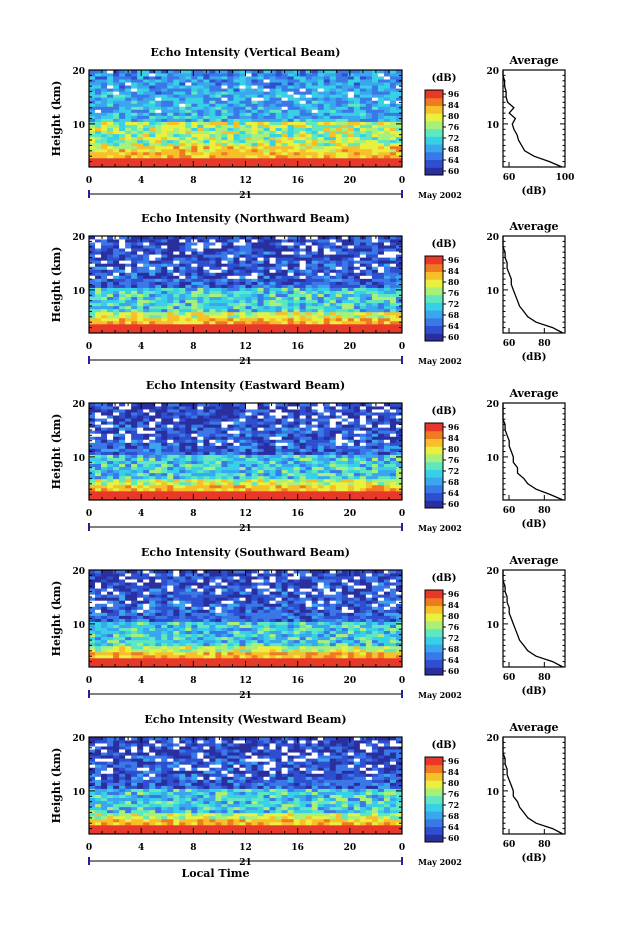 The image size is (622, 933). What do you see at coordinates (245, 347) in the screenshot?
I see `x-tick-label: 12` at bounding box center [245, 347].